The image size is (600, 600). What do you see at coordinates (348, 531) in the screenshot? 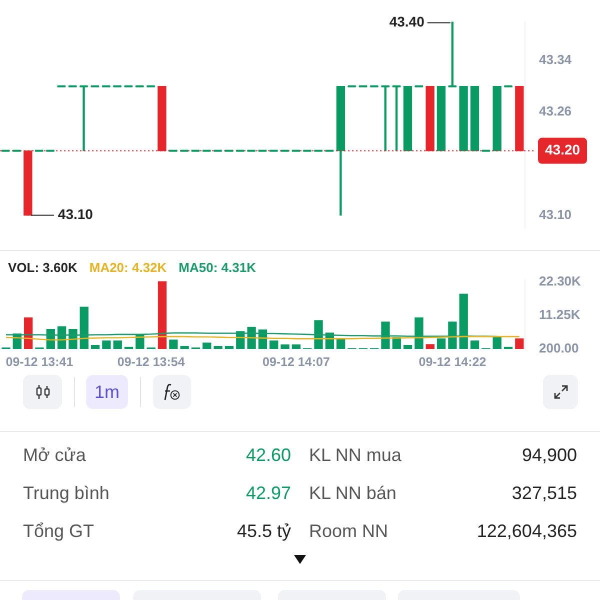
I see `category-label: Room NN` at bounding box center [348, 531].